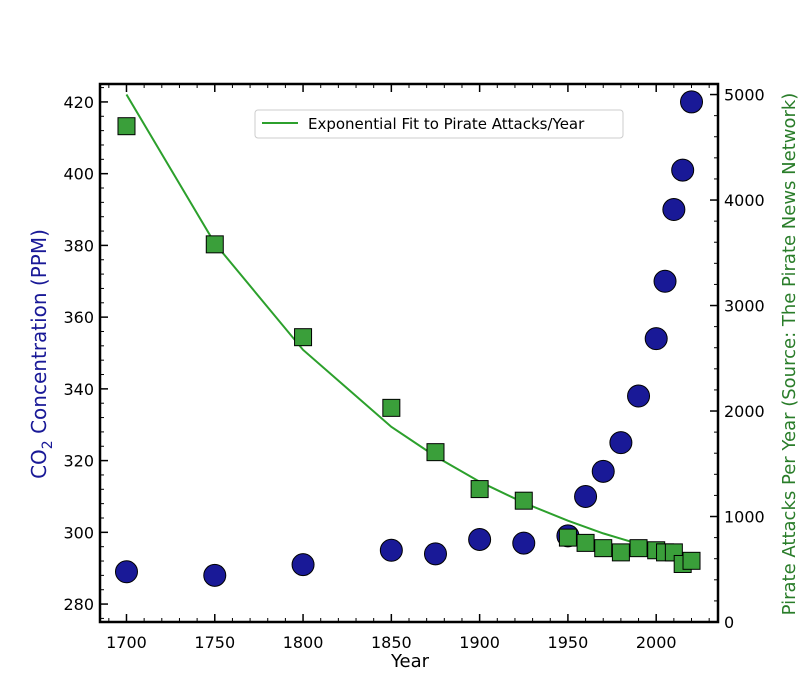 This screenshot has height=700, width=800. I want to click on x-tick-label: 1900, so click(479, 642).